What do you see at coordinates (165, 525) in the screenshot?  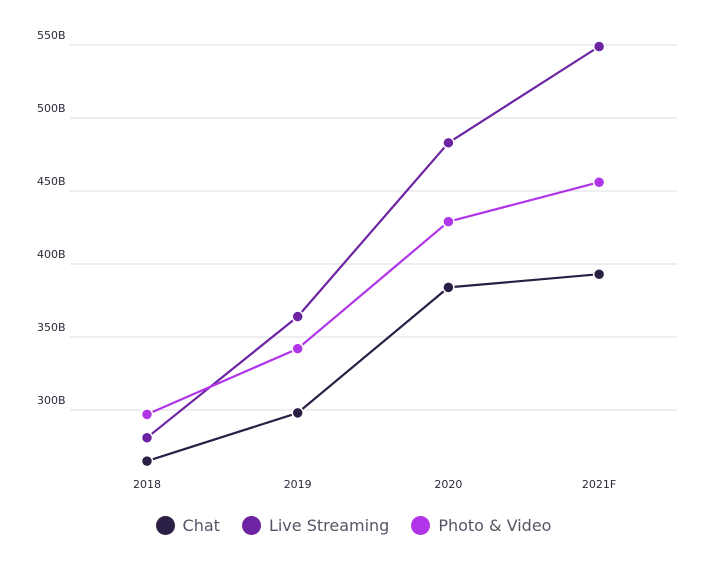 I see `legend-swatch-chat` at bounding box center [165, 525].